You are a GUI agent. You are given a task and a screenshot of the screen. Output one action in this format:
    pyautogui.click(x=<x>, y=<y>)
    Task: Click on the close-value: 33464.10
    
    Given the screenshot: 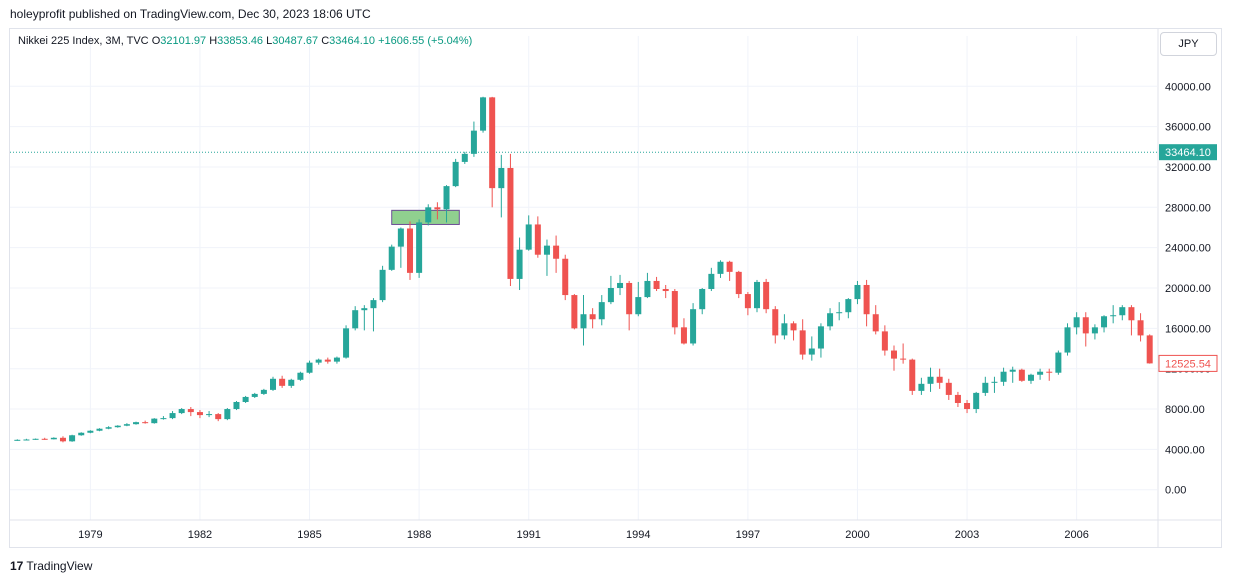 What is the action you would take?
    pyautogui.click(x=352, y=41)
    